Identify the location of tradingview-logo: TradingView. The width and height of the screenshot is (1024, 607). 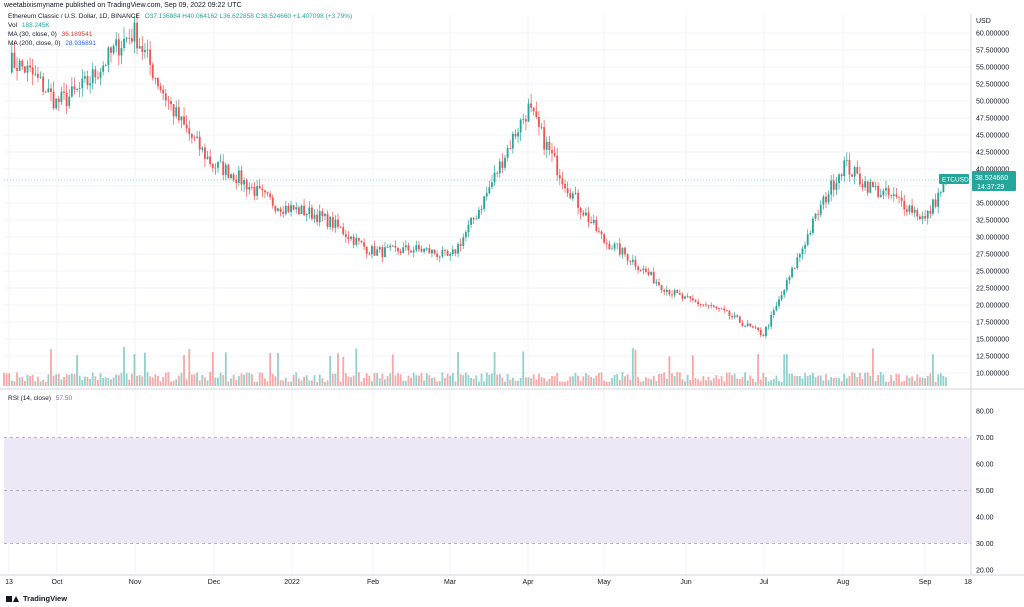
(36, 598).